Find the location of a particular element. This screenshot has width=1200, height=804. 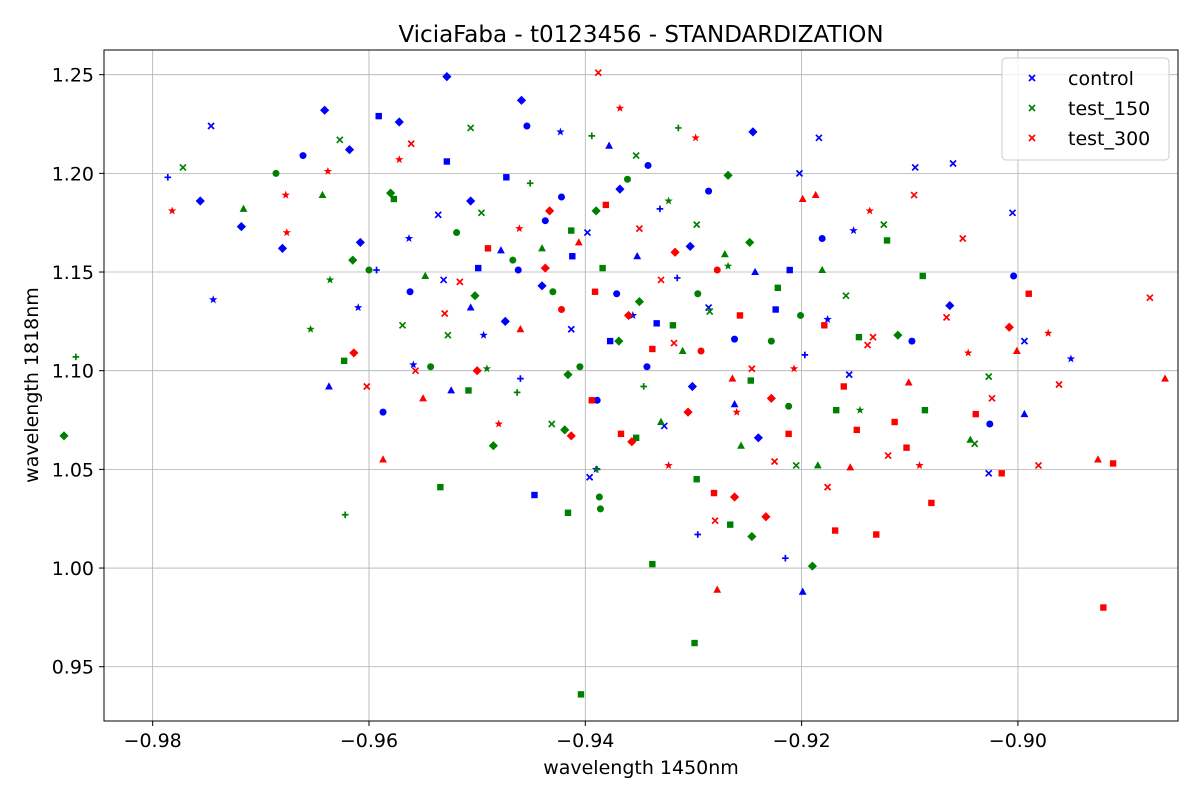

y-tick-label: 1.10 is located at coordinates (73, 372).